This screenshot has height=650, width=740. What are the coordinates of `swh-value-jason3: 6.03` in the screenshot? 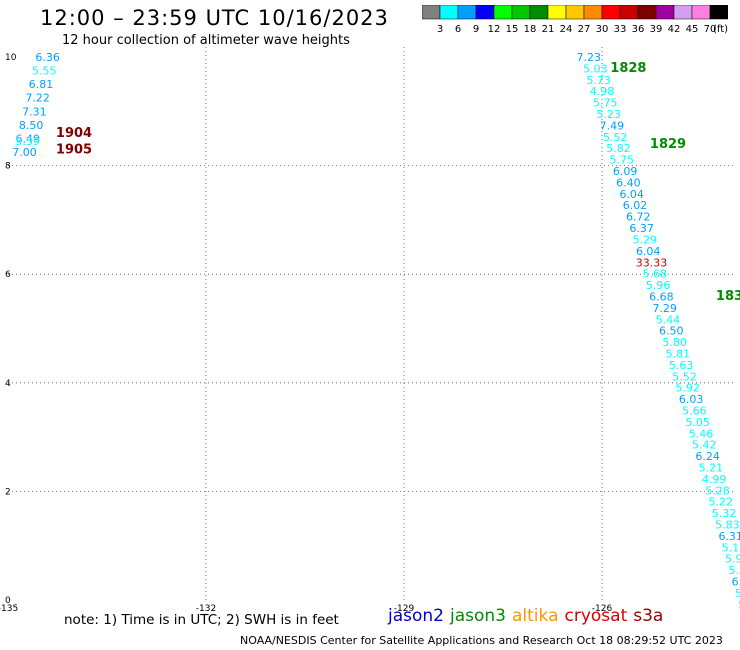 It's located at (691, 399).